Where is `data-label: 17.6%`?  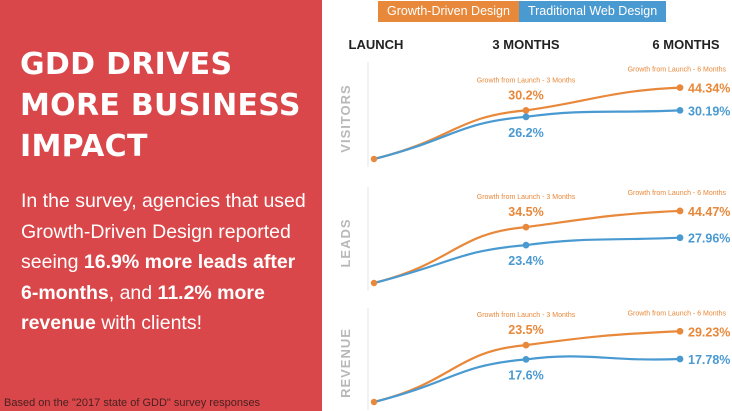
data-label: 17.6% is located at coordinates (525, 375).